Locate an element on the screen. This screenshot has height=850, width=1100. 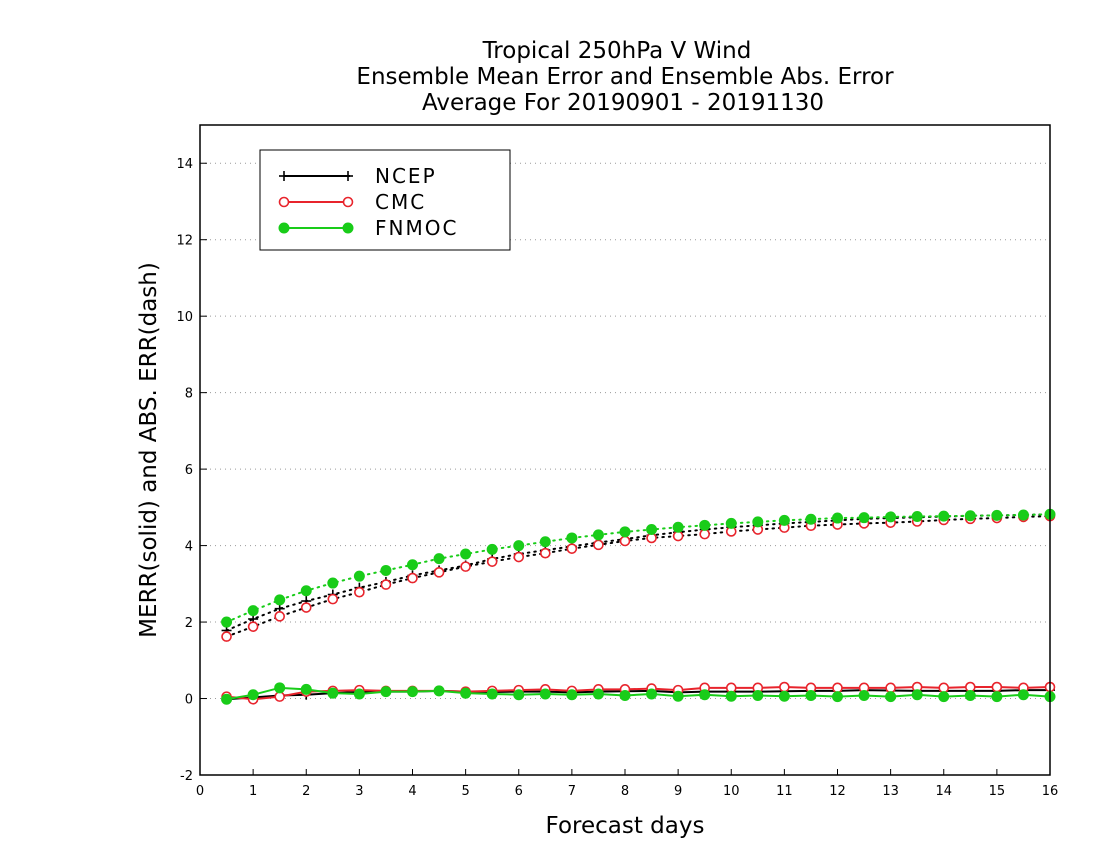
x-tick-label: 0 is located at coordinates (200, 791).